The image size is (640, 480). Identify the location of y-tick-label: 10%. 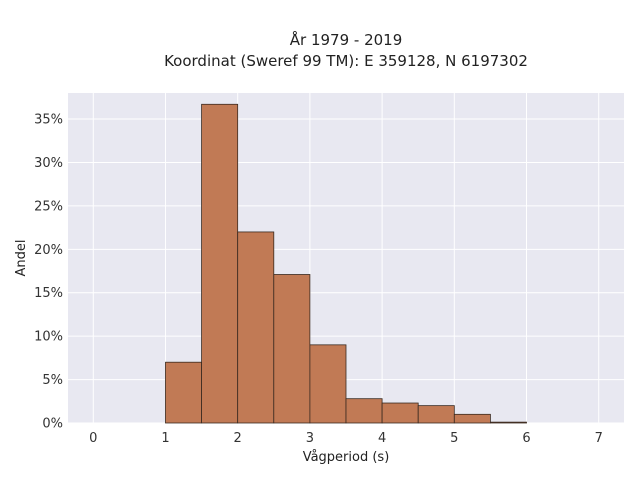
(48, 337).